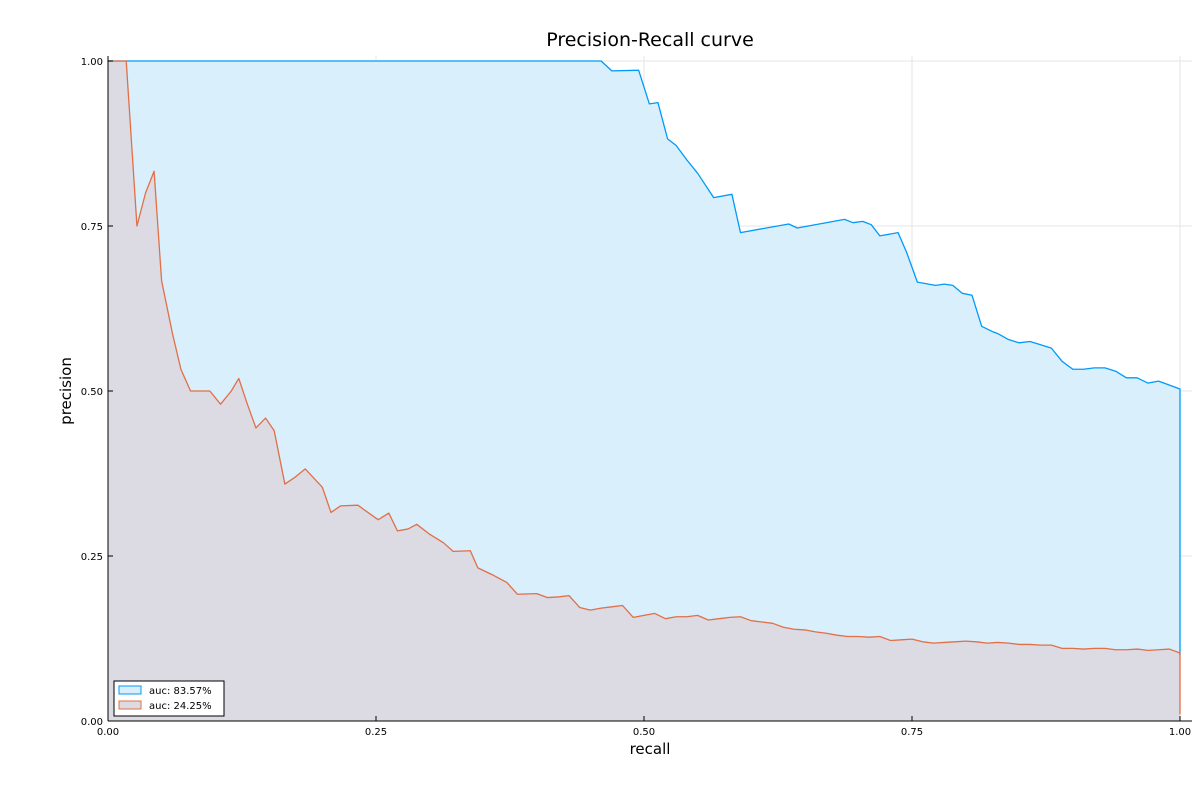 This screenshot has width=1200, height=800. Describe the element at coordinates (92, 392) in the screenshot. I see `y-tick-label-2: 0.50` at that location.